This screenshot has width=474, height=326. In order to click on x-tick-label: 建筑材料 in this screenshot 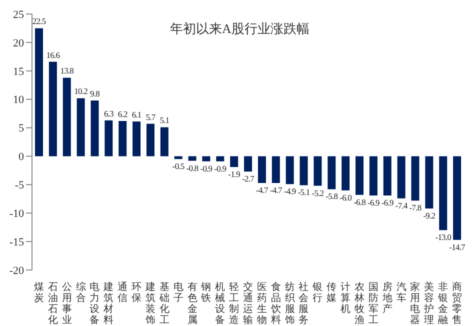, I will do `click(108, 303)`.